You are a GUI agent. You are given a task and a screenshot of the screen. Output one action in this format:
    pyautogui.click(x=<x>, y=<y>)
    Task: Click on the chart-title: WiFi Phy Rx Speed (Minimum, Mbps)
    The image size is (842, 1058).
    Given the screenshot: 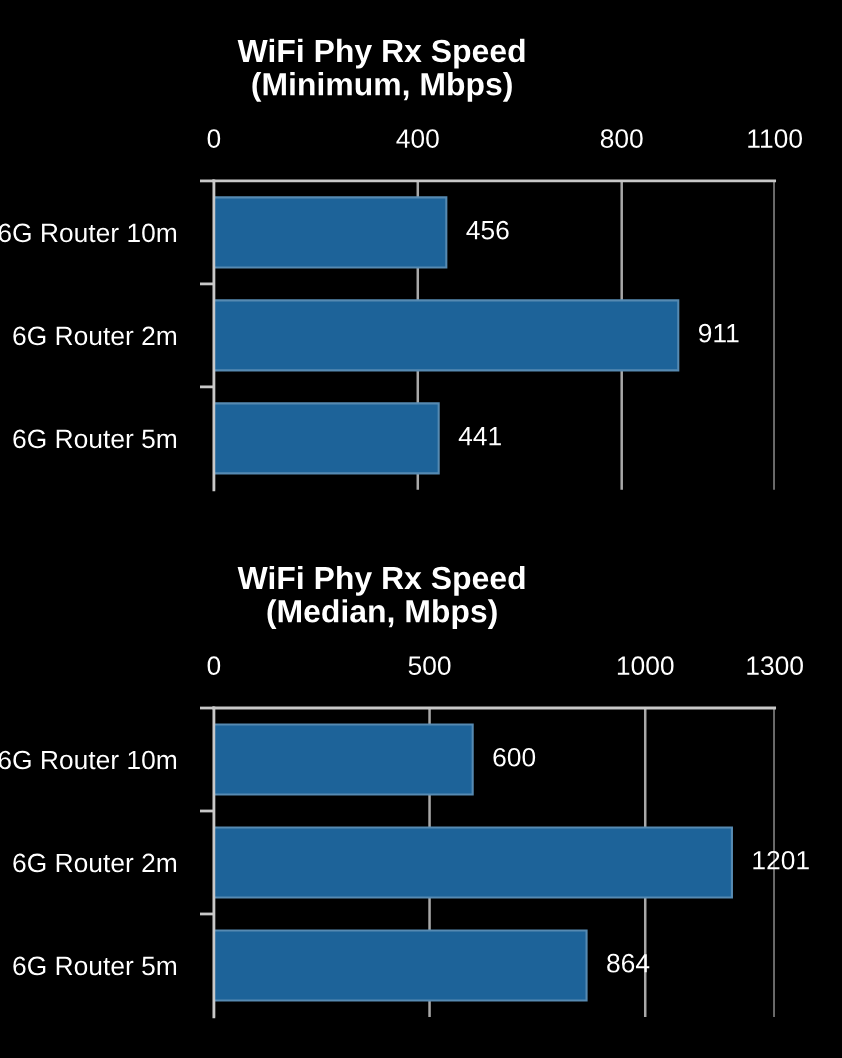 What is the action you would take?
    pyautogui.click(x=381, y=70)
    